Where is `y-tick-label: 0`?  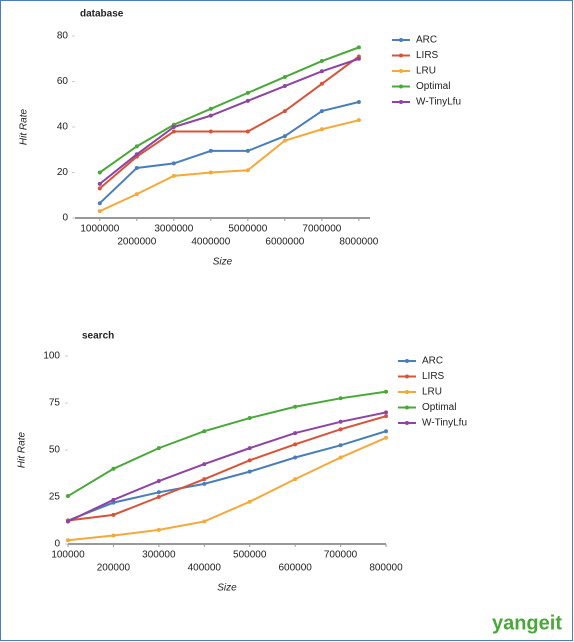 y-tick-label: 0 is located at coordinates (57, 544).